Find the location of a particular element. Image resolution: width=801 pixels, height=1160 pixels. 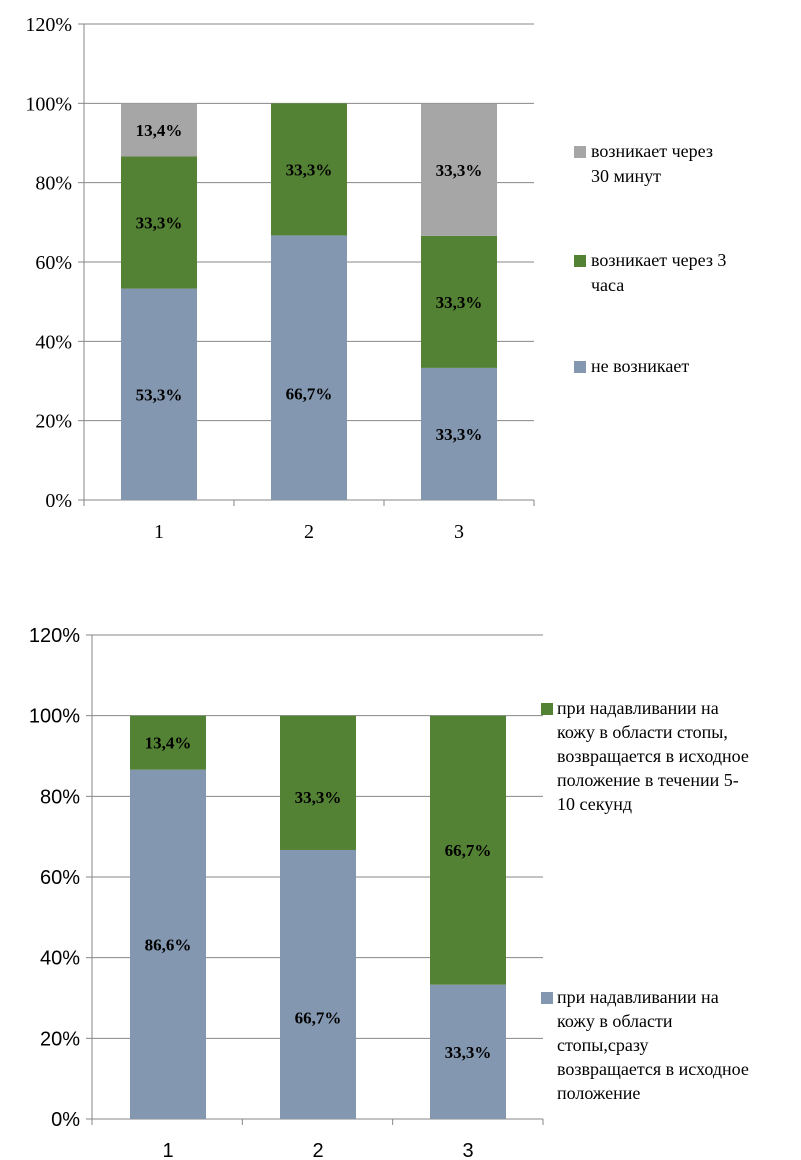

data-label: 53,3% is located at coordinates (159, 394).